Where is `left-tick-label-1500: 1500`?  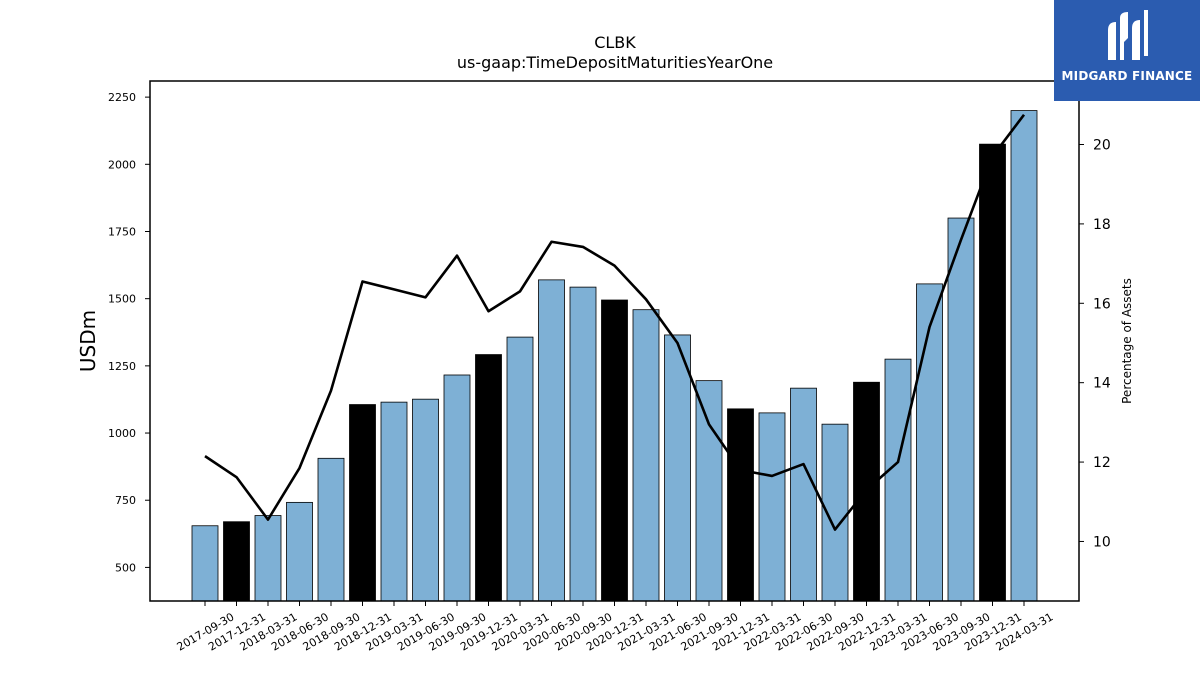 left-tick-label-1500: 1500 is located at coordinates (122, 299).